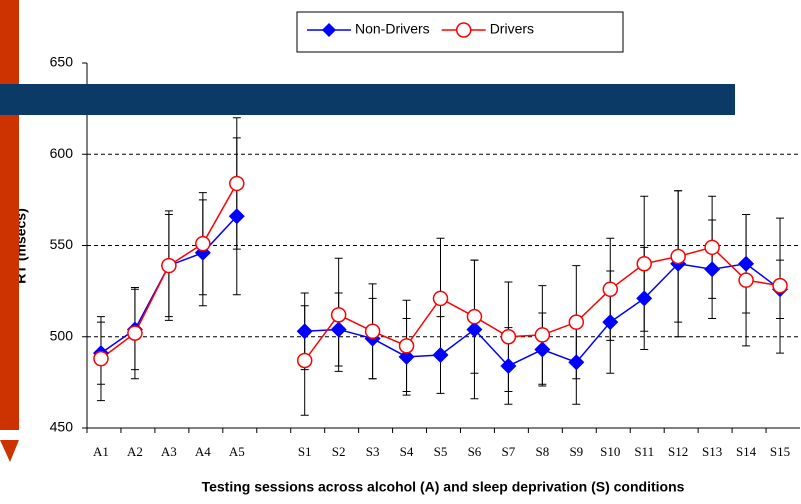  What do you see at coordinates (135, 451) in the screenshot?
I see `x-tick-label: A2` at bounding box center [135, 451].